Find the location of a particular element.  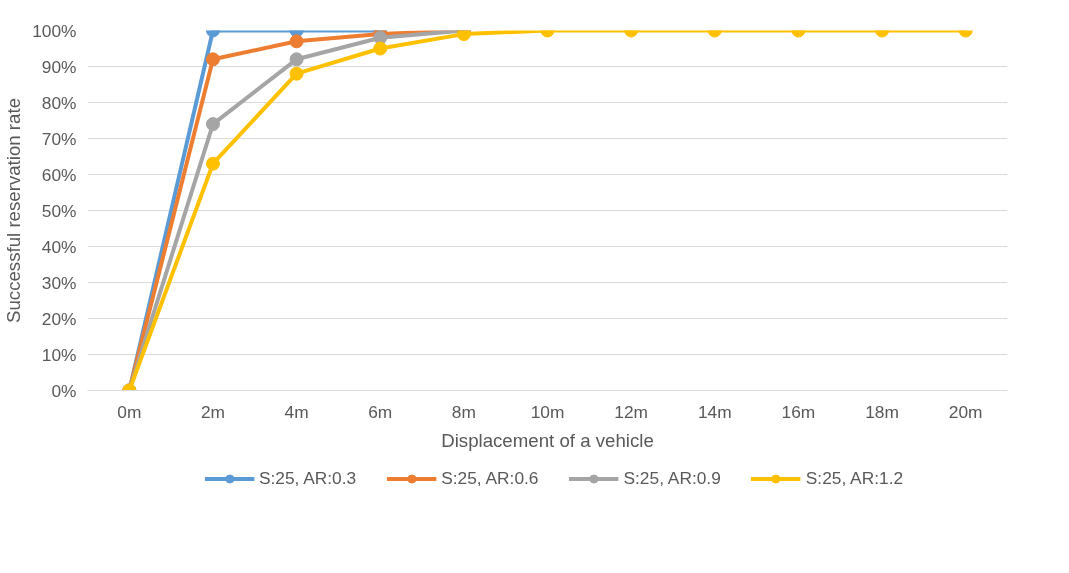

x-tick-label: 8m is located at coordinates (463, 411).